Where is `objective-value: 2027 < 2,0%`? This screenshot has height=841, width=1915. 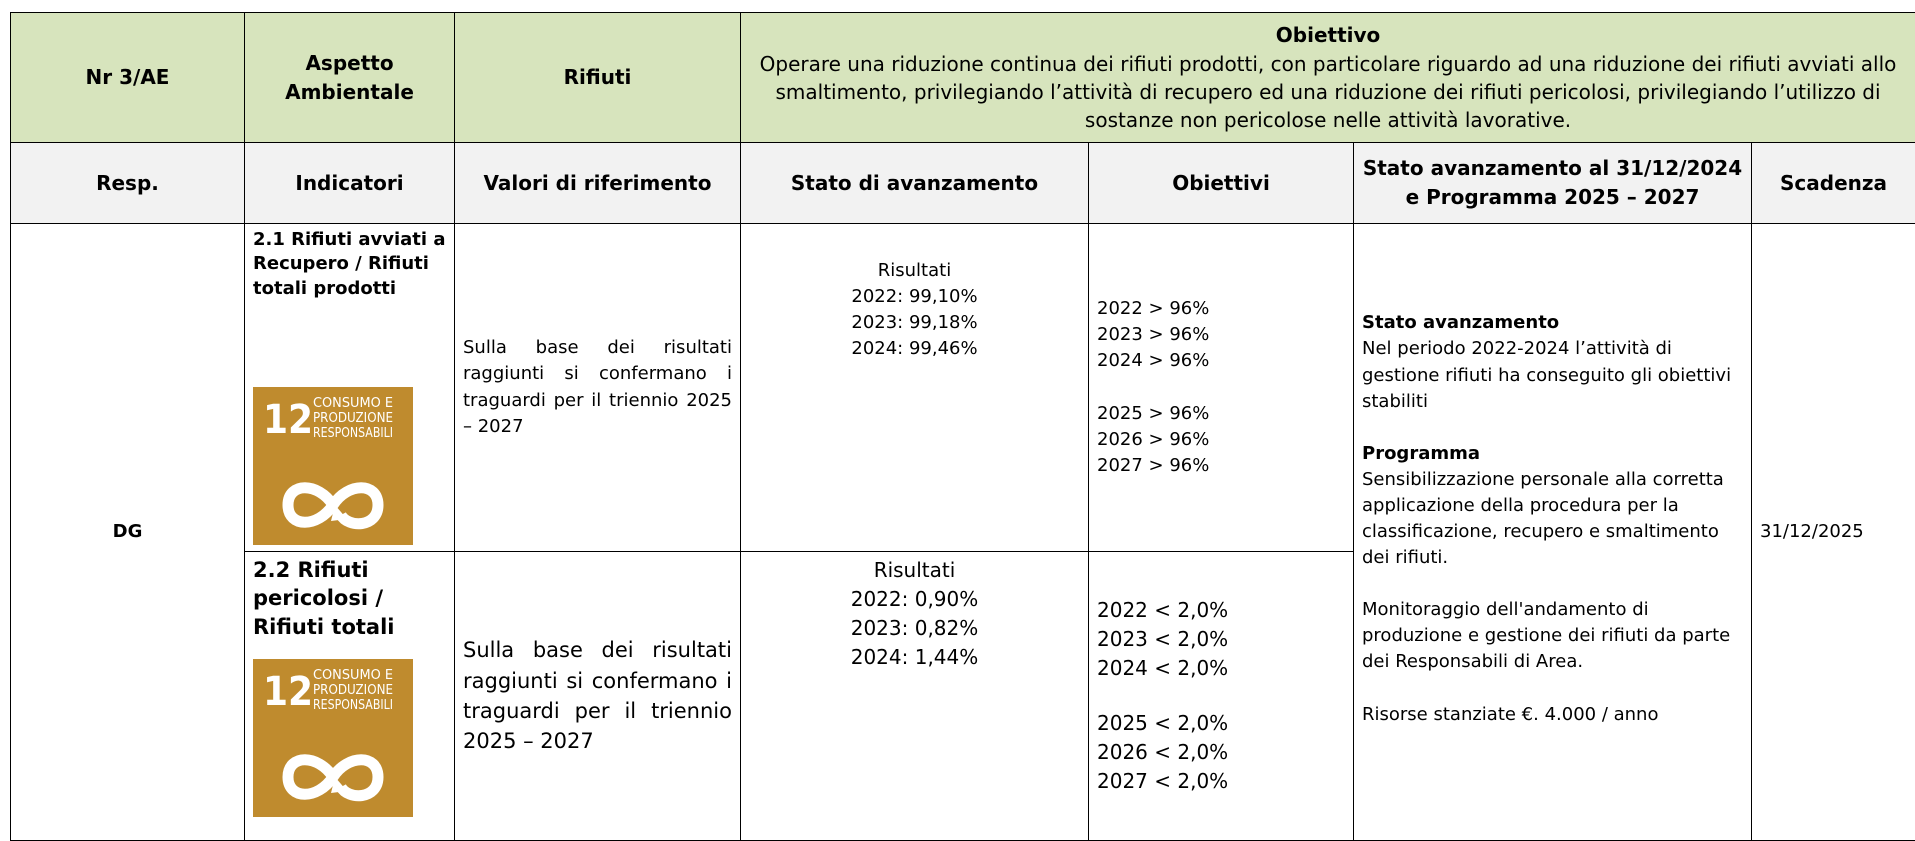 objective-value: 2027 < 2,0% is located at coordinates (1221, 781).